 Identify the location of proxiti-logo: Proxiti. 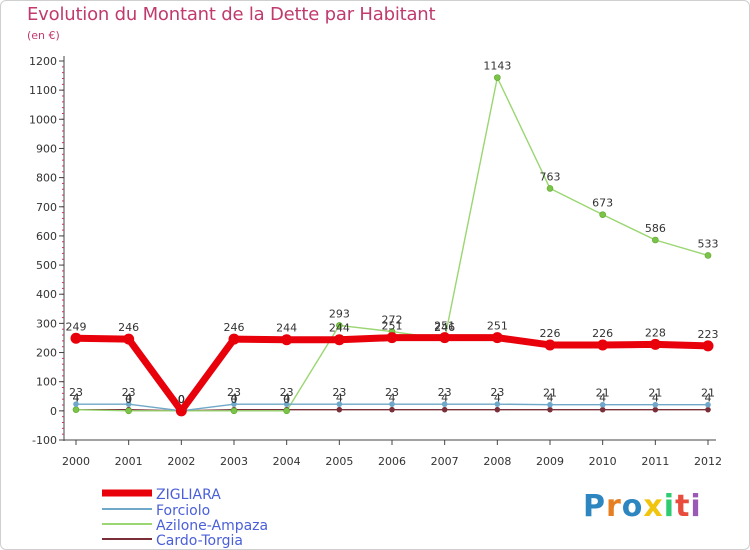
(642, 506).